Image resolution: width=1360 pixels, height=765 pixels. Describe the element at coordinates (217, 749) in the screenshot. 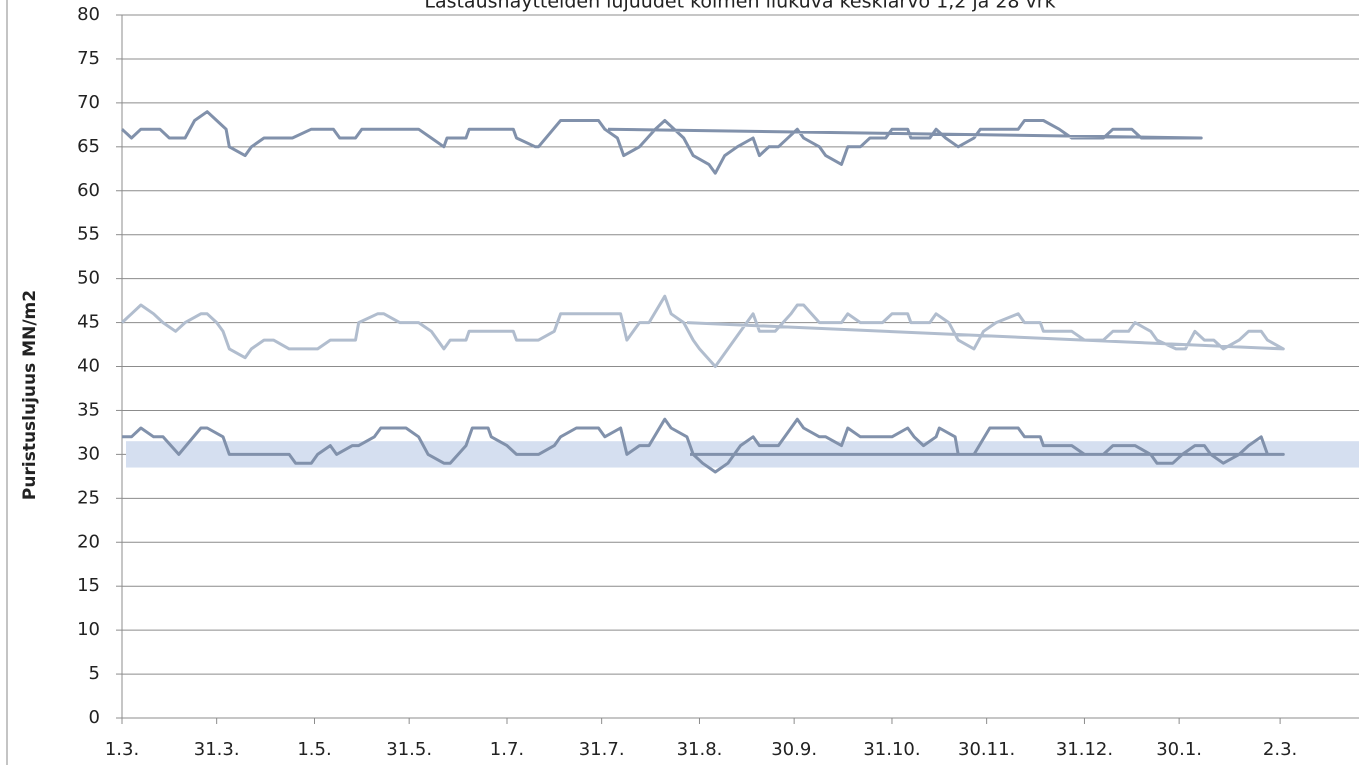

I see `x-tick-label: 31.3.` at that location.